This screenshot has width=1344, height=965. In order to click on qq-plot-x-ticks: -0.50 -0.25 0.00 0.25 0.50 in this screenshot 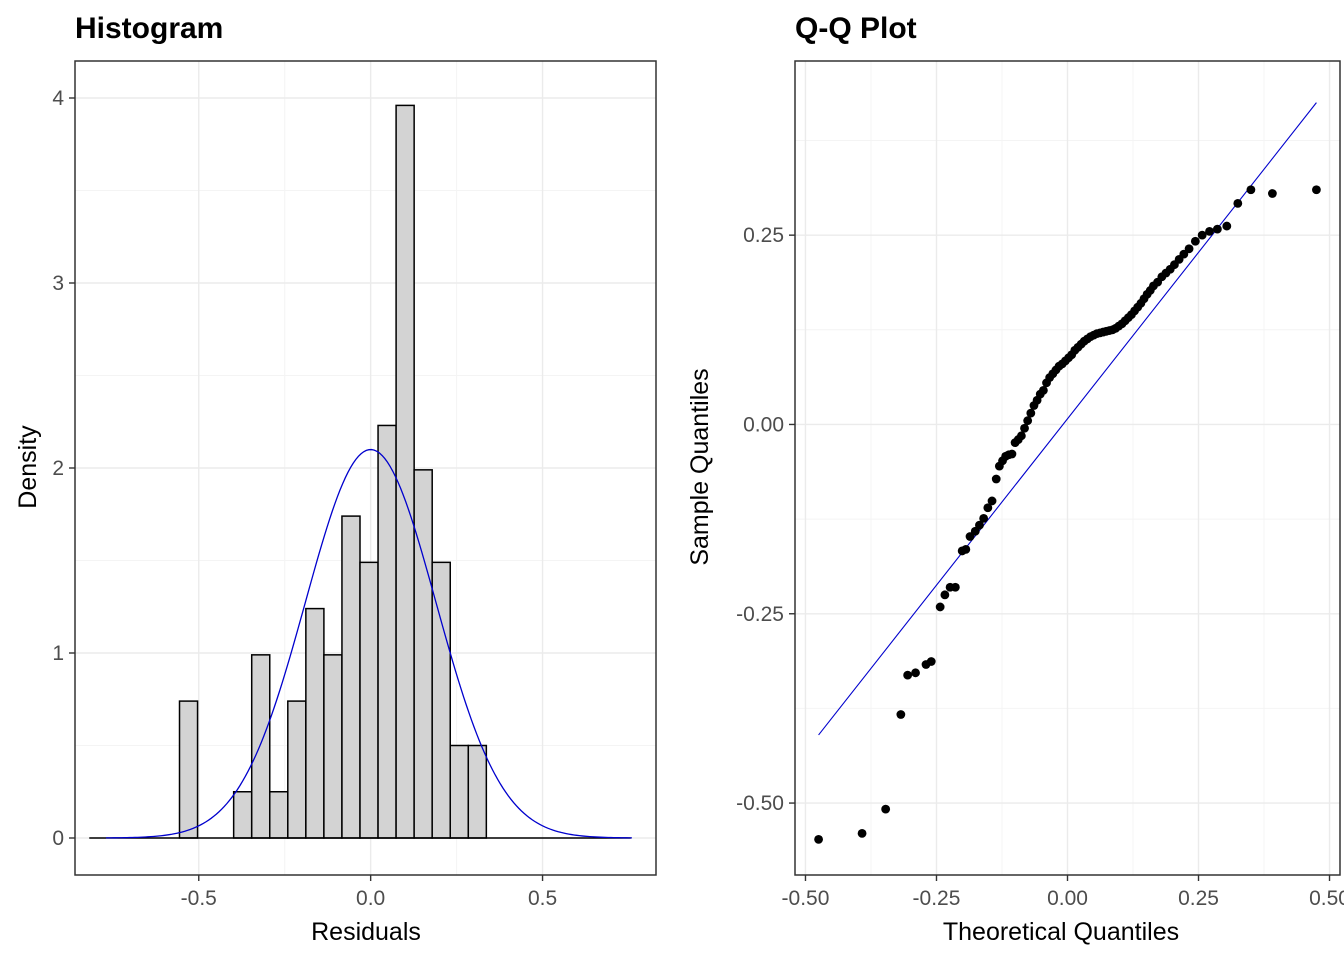, I will do `click(1063, 892)`.